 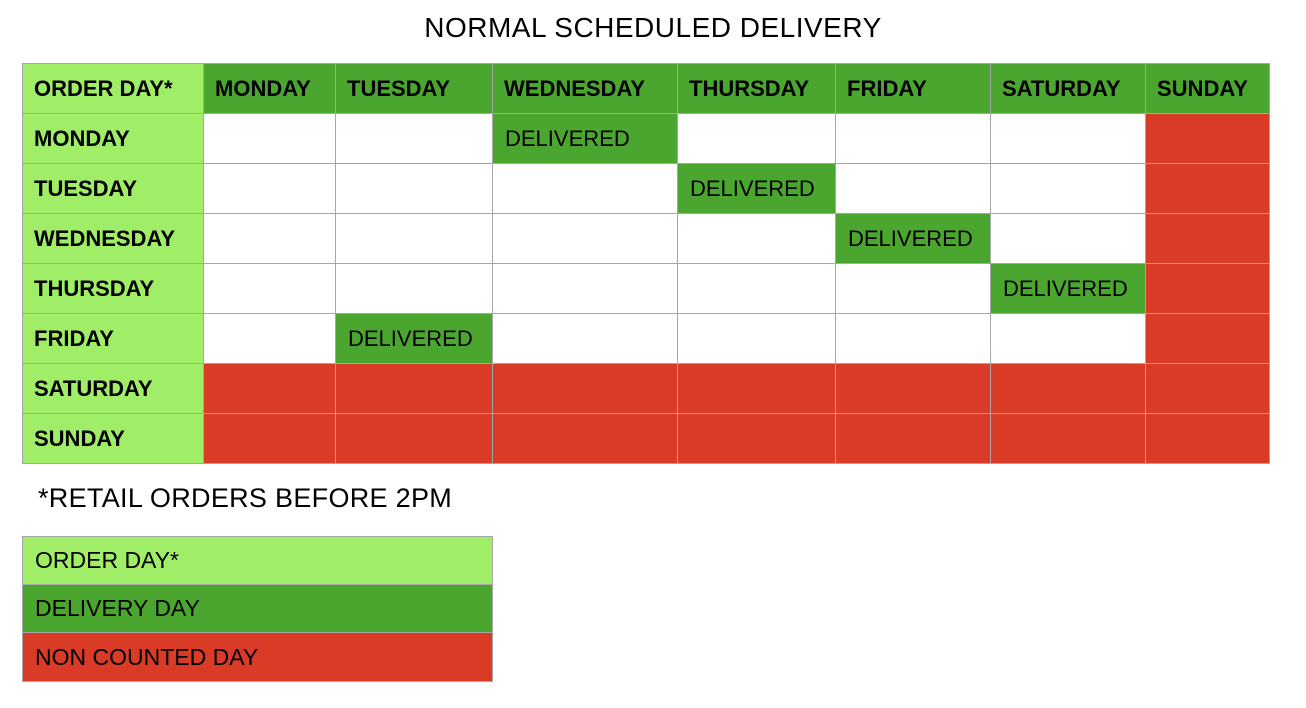 What do you see at coordinates (913, 88) in the screenshot?
I see `column-header-friday: FRIDAY` at bounding box center [913, 88].